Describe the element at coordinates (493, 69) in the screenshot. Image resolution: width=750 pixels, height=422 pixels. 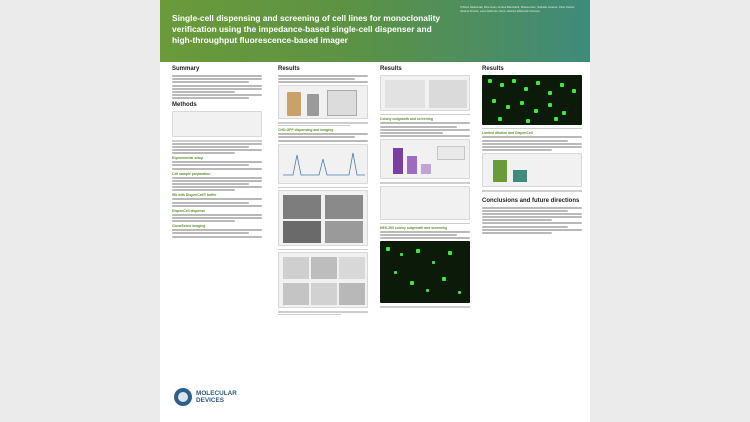
I see `section-heading-results-c: Results` at that location.